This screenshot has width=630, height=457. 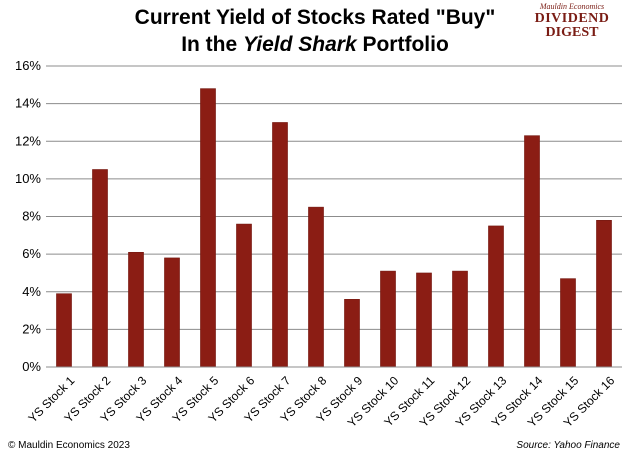 I want to click on logo-line3: DIGEST, so click(x=572, y=32).